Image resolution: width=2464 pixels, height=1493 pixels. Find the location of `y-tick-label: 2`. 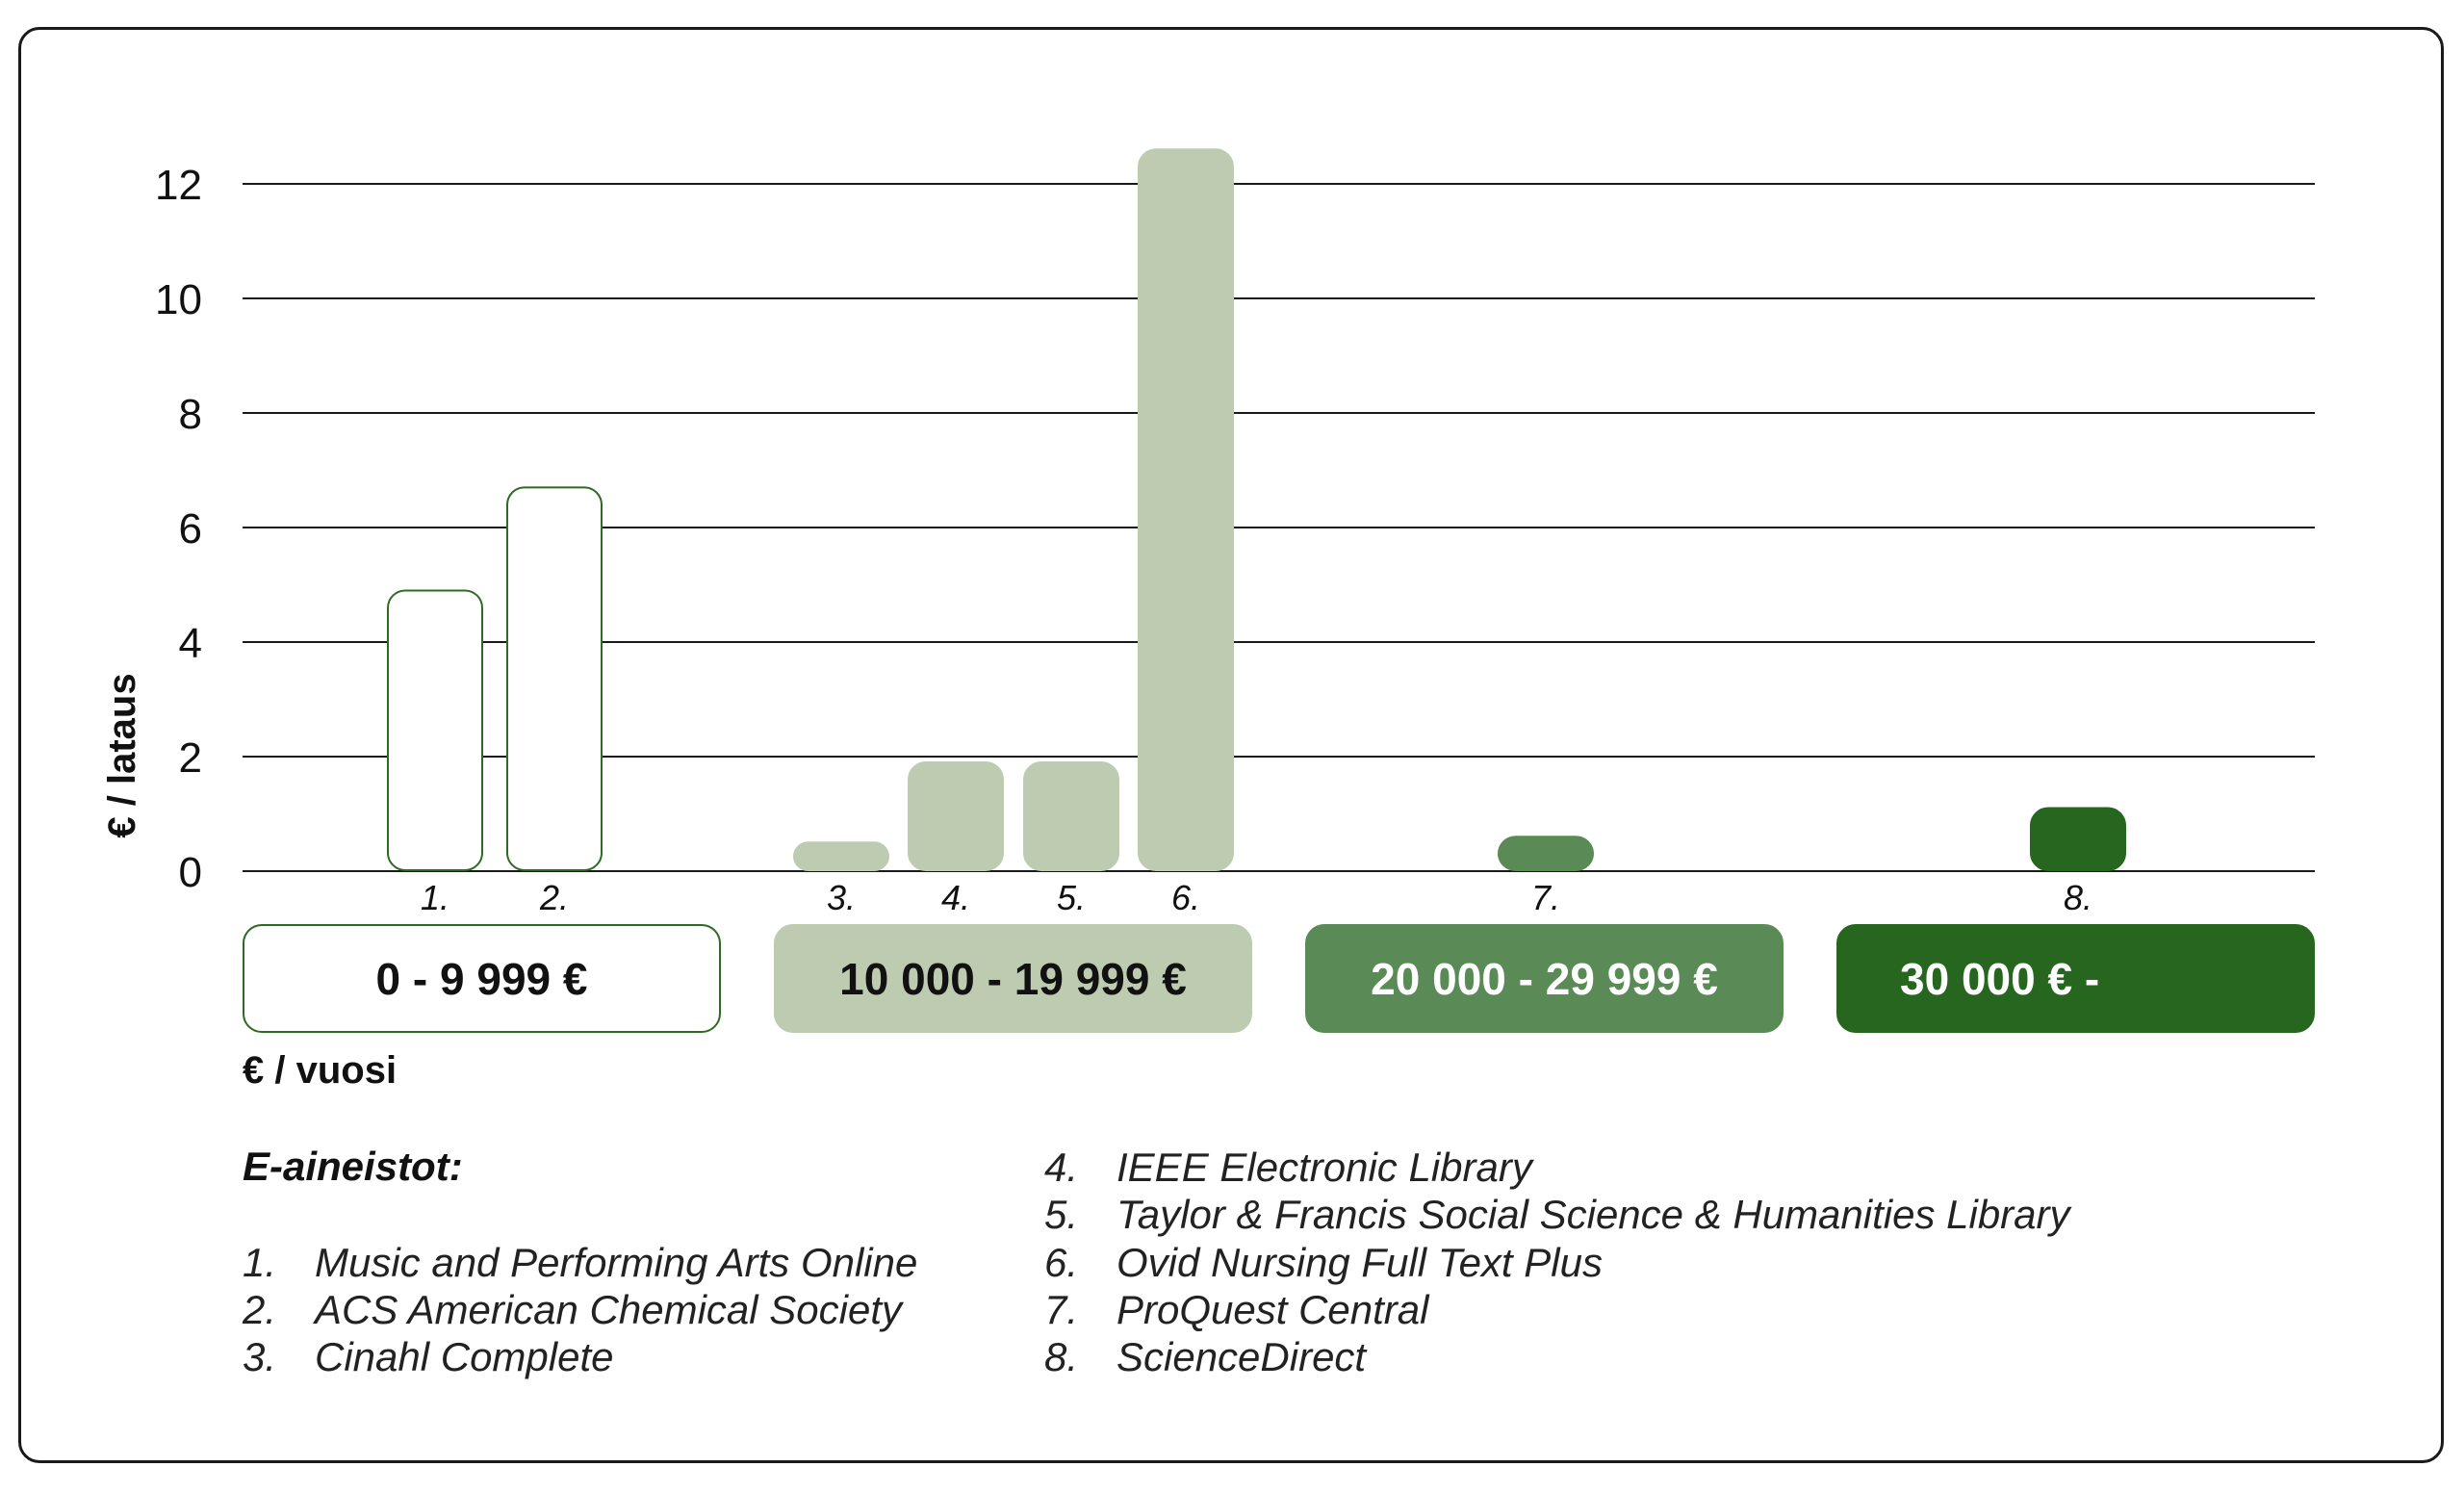

y-tick-label: 2 is located at coordinates (190, 758).